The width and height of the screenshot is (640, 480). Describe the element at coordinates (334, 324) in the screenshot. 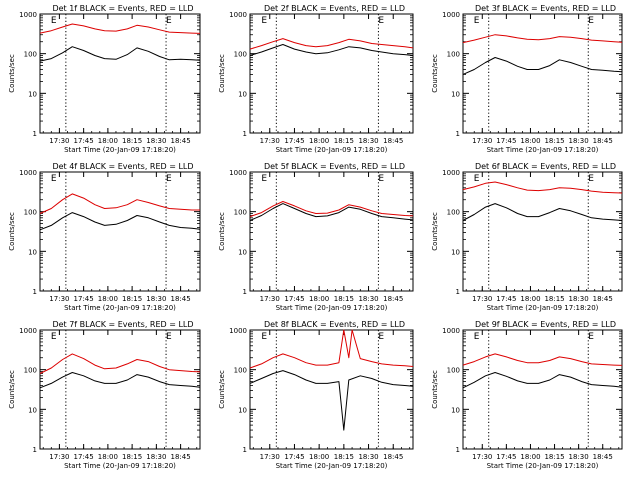

I see `chart-title: Det 8f BLACK = Events, RED = LLD` at that location.